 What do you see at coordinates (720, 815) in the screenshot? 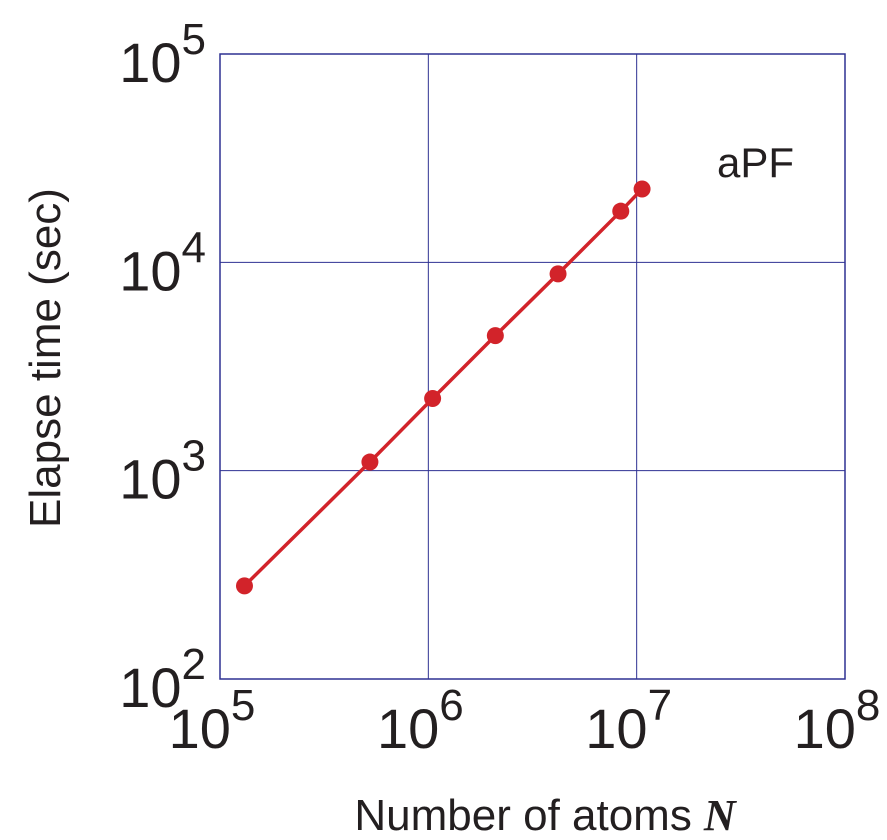
I see `x-axis-label-variable: N` at bounding box center [720, 815].